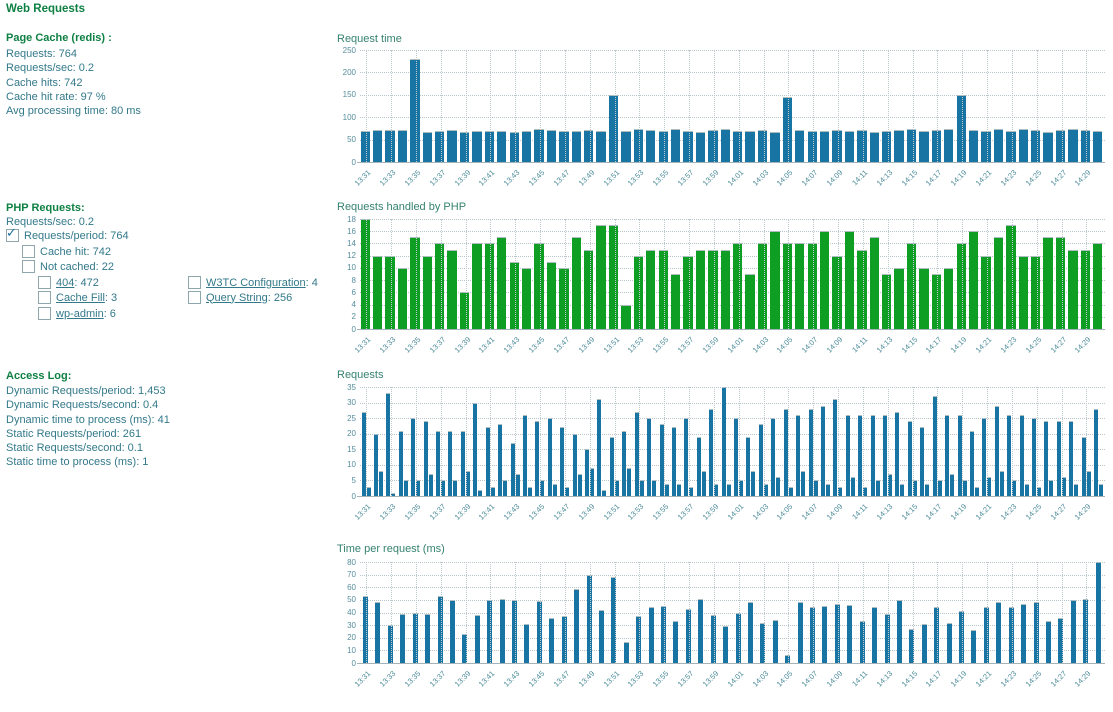 The image size is (1113, 712). What do you see at coordinates (50, 222) in the screenshot?
I see `php-rate-line: Requests/sec: 0.2` at bounding box center [50, 222].